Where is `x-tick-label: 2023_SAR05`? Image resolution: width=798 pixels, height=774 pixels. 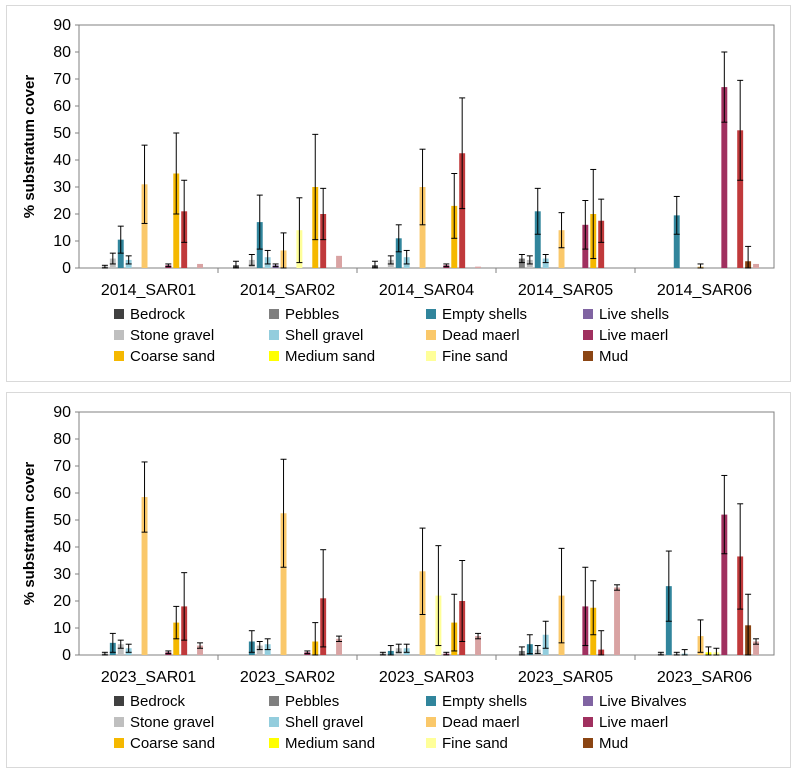
x-tick-label: 2023_SAR05 is located at coordinates (565, 677).